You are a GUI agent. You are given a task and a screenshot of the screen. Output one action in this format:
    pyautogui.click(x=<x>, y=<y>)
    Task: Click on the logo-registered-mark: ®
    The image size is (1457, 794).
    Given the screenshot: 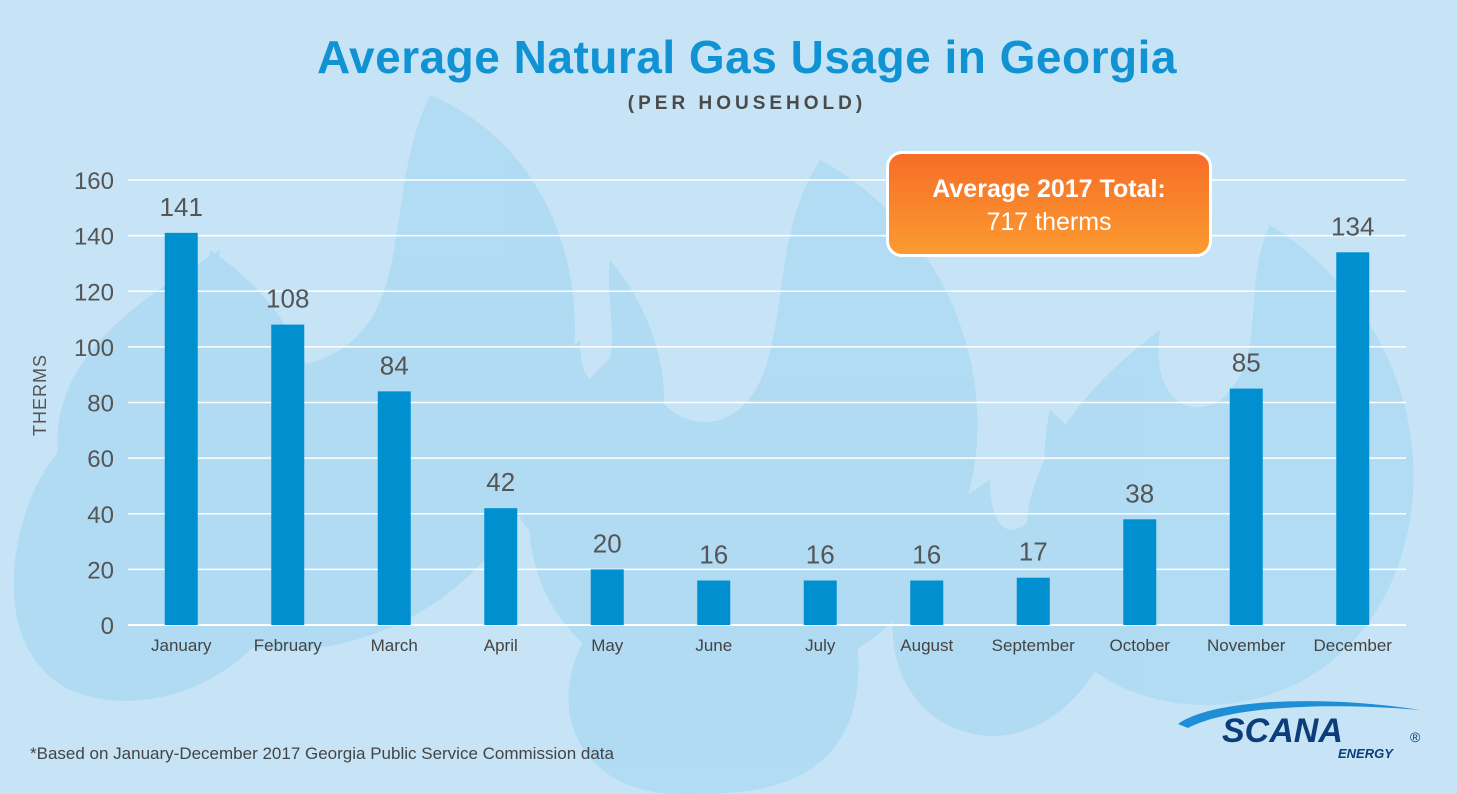 What is the action you would take?
    pyautogui.click(x=1415, y=737)
    